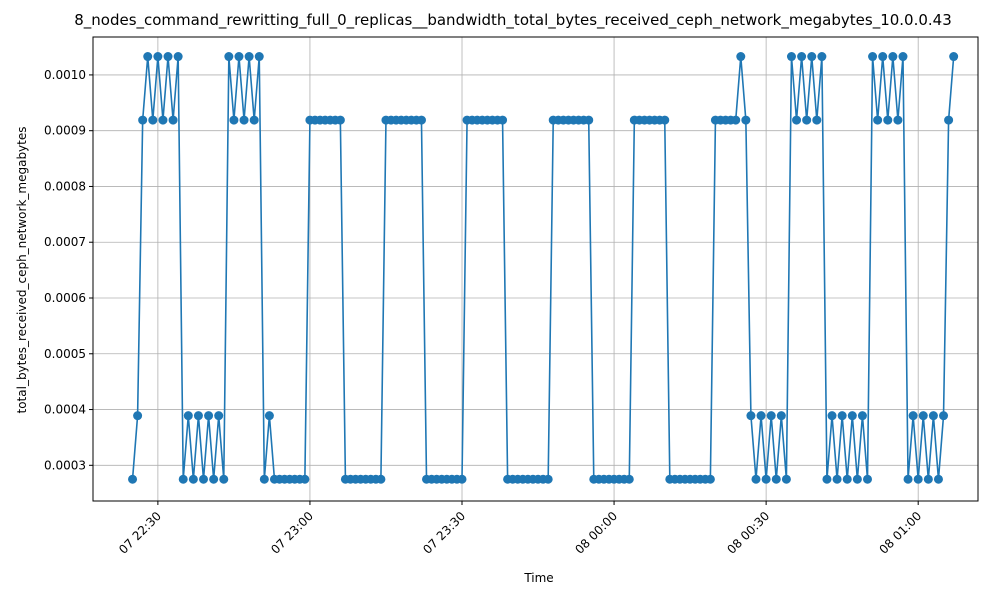  What do you see at coordinates (65, 410) in the screenshot?
I see `y-tick-label: 0.0004` at bounding box center [65, 410].